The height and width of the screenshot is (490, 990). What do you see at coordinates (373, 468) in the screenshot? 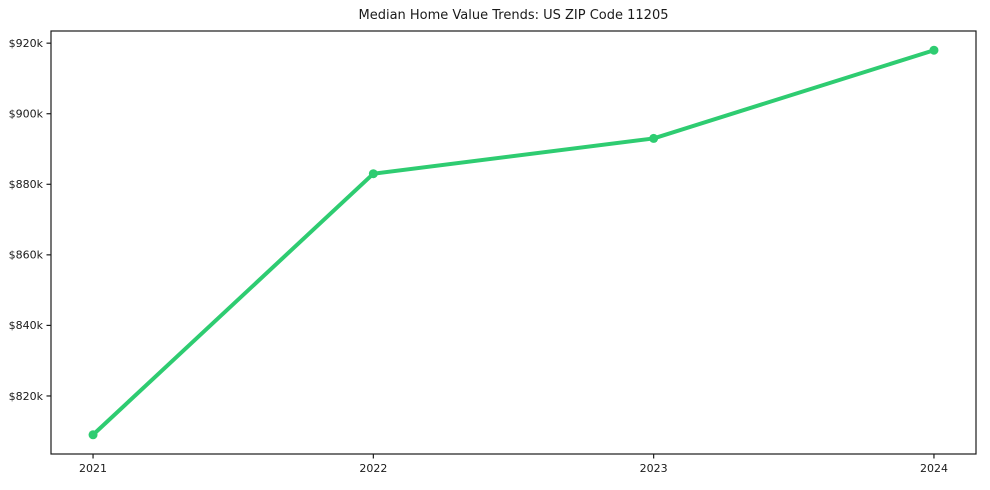
I see `x-tick-label: 2022` at bounding box center [373, 468].